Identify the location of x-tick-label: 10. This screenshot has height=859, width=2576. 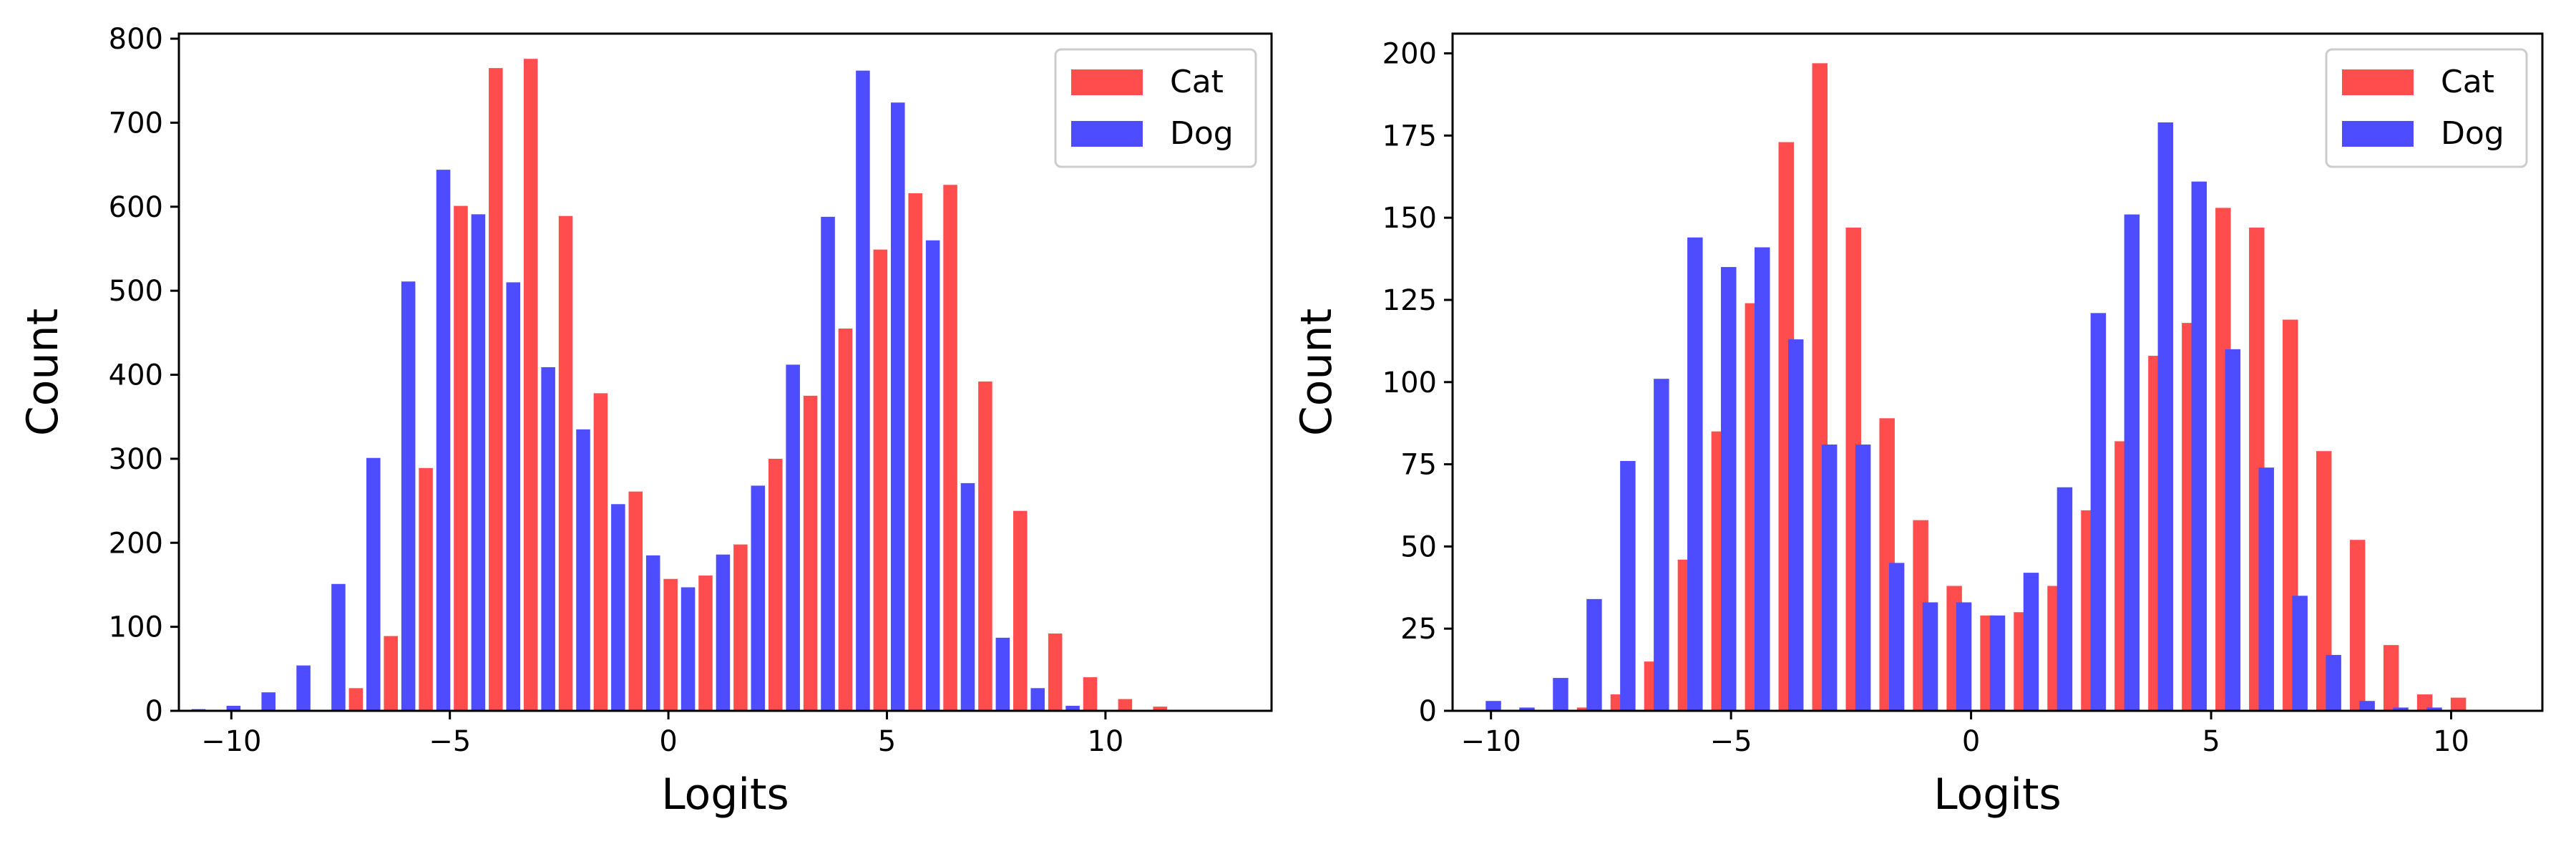
(2451, 741).